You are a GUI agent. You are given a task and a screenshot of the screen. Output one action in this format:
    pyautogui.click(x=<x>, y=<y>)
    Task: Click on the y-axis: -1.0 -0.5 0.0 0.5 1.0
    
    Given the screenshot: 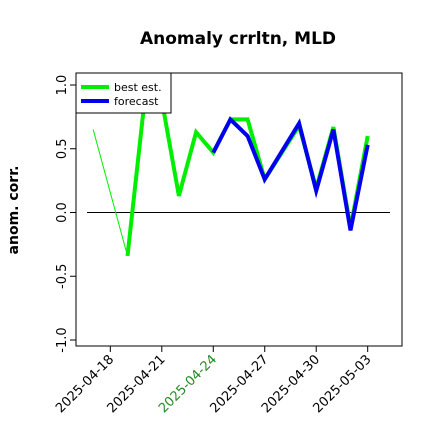 What is the action you would take?
    pyautogui.click(x=65, y=214)
    